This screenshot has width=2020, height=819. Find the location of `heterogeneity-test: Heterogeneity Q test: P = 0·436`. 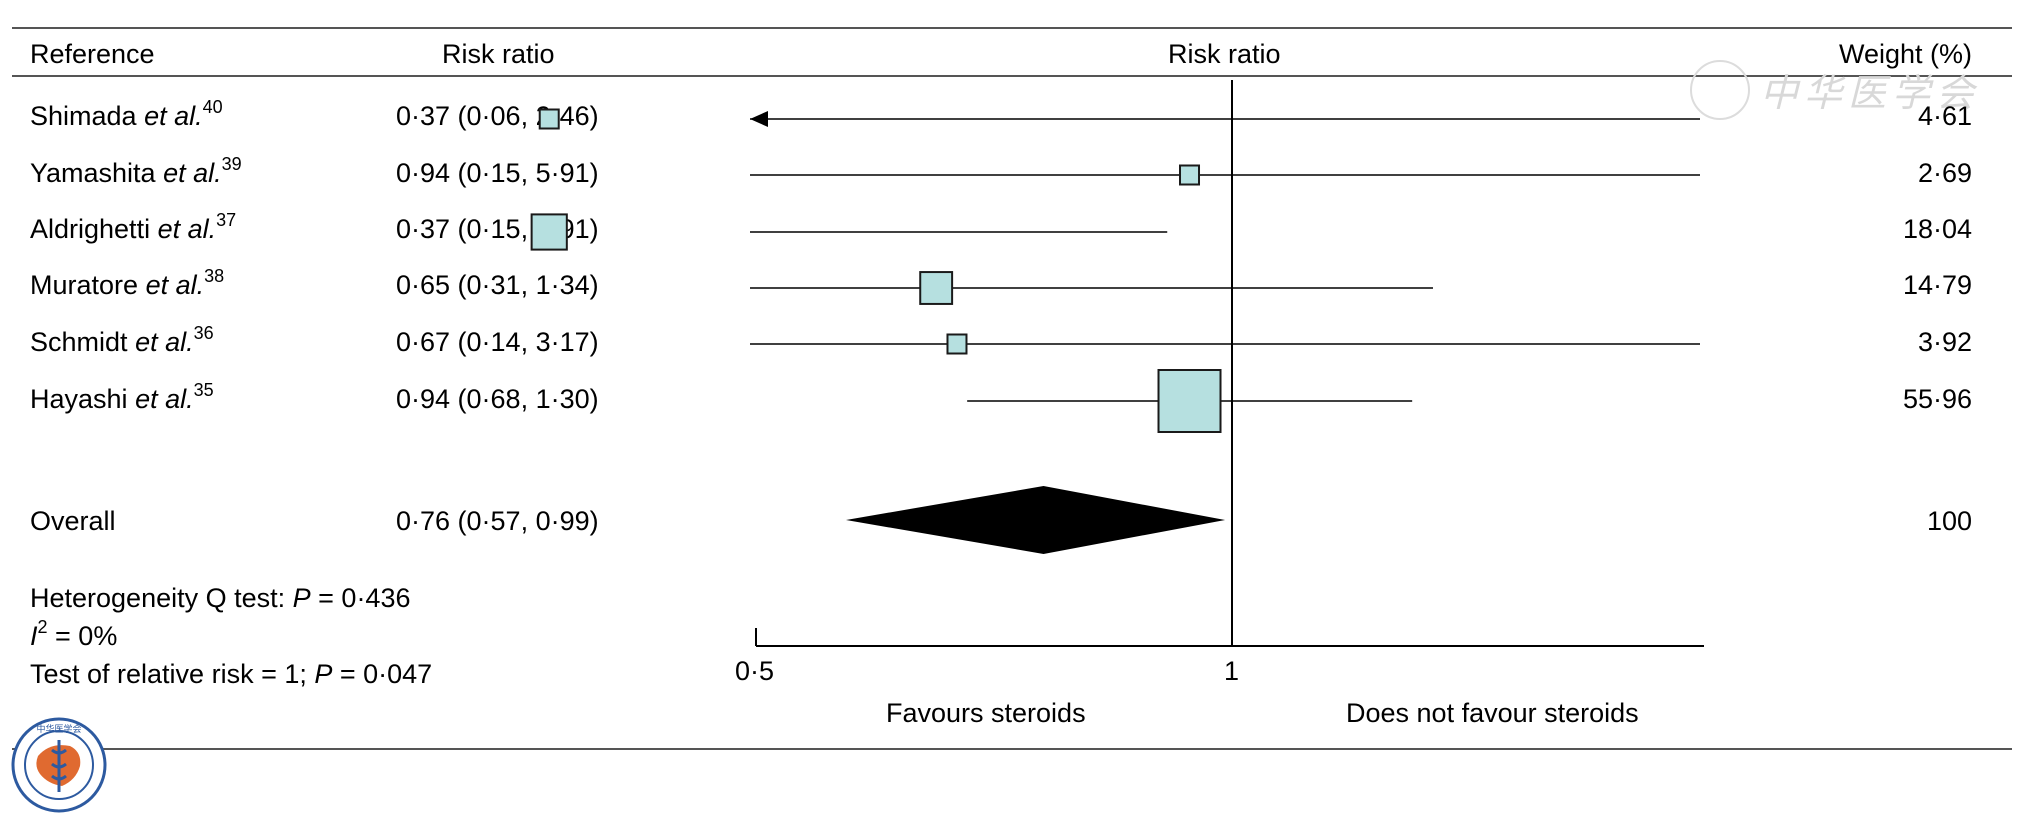

heterogeneity-test: Heterogeneity Q test: P = 0·436 is located at coordinates (220, 598).